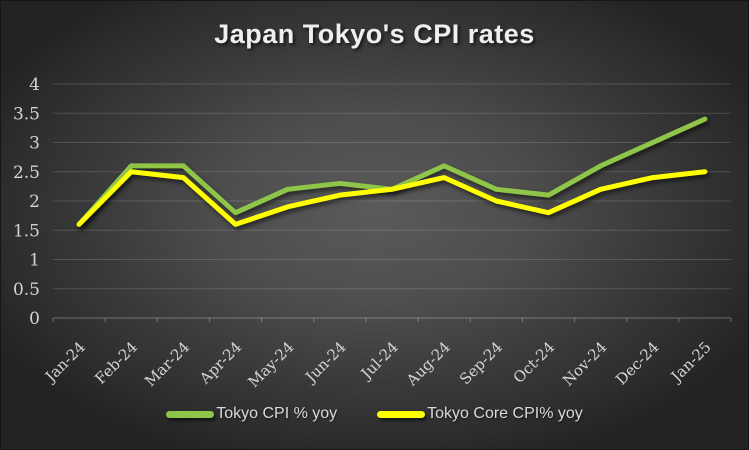  What do you see at coordinates (26, 231) in the screenshot?
I see `y-axis-tick-label: 1.5` at bounding box center [26, 231].